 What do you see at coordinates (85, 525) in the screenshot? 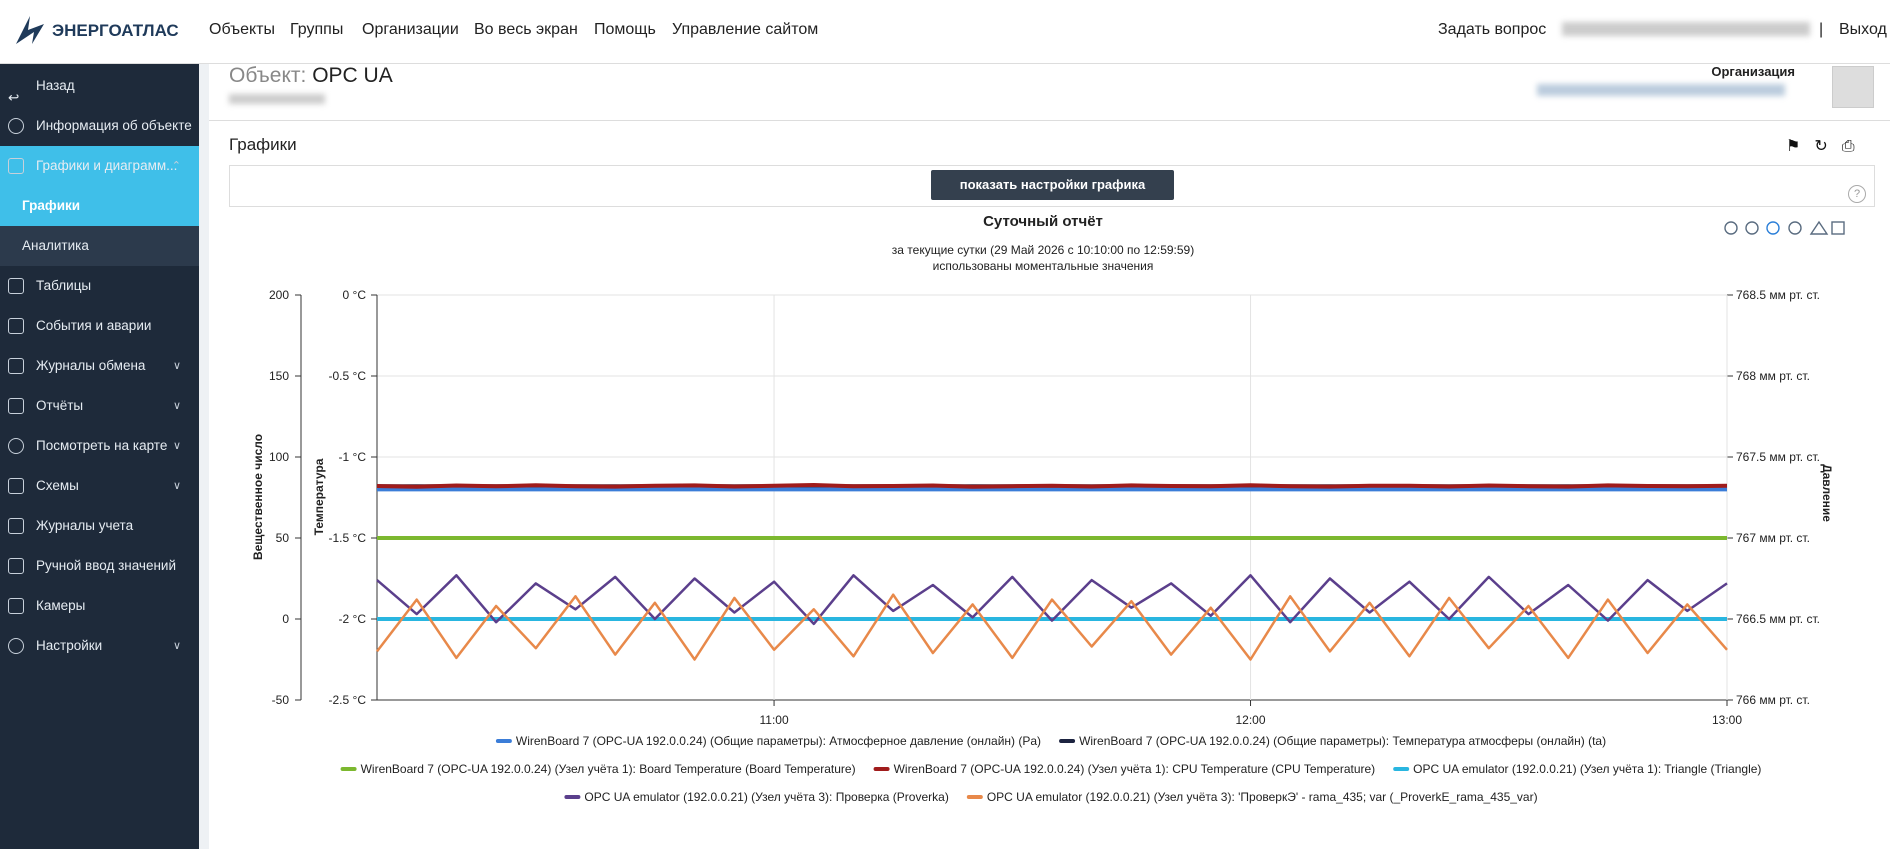
I see `menu-label: Журналы учета` at bounding box center [85, 525].